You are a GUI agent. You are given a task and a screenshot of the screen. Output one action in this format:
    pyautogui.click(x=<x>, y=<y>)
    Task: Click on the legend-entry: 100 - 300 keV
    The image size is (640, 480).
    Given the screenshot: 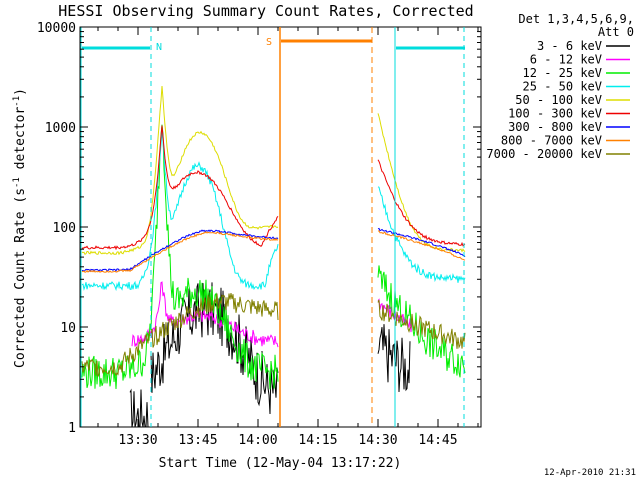 What is the action you would take?
    pyautogui.click(x=555, y=114)
    